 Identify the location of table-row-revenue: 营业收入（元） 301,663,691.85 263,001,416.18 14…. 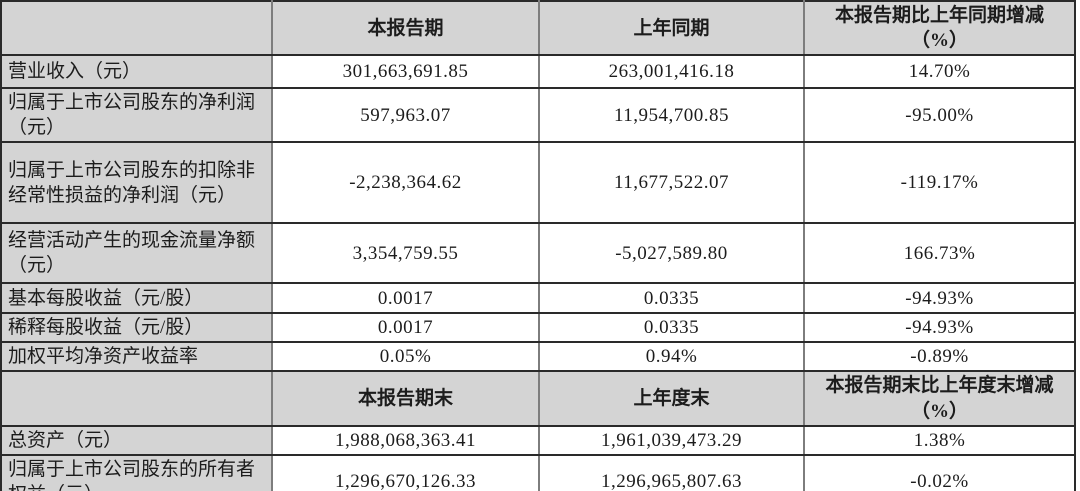
(538, 72).